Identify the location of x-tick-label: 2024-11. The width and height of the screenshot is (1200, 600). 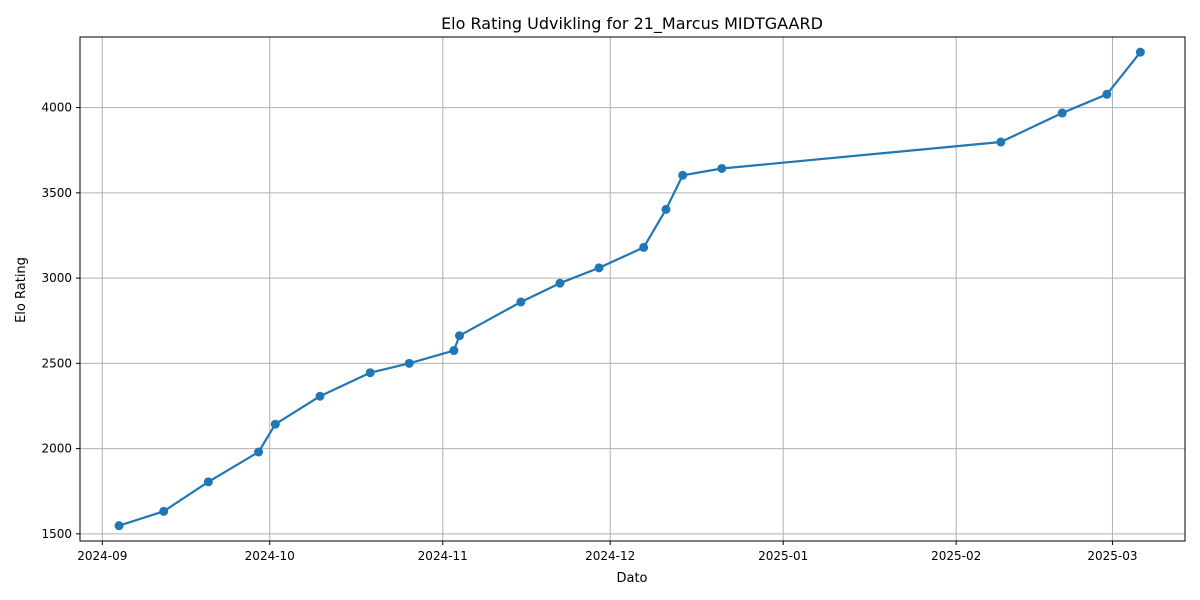
(443, 556).